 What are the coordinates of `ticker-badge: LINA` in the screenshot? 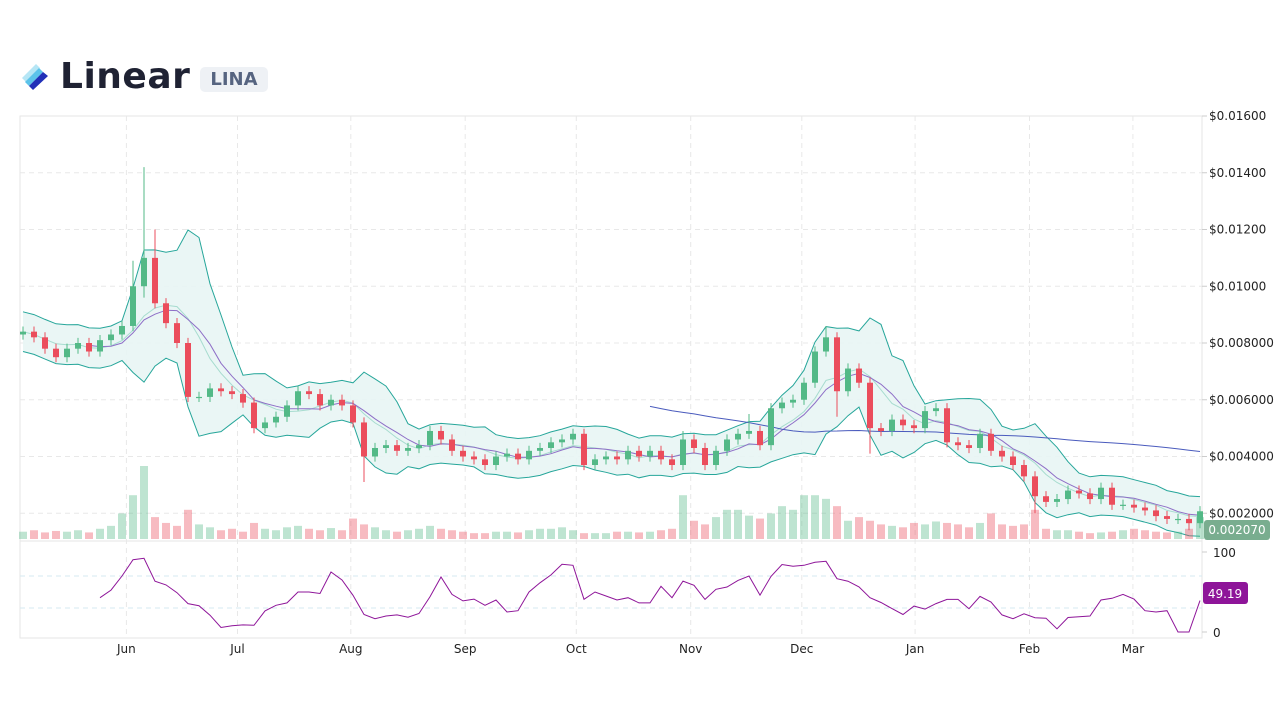 It's located at (234, 79).